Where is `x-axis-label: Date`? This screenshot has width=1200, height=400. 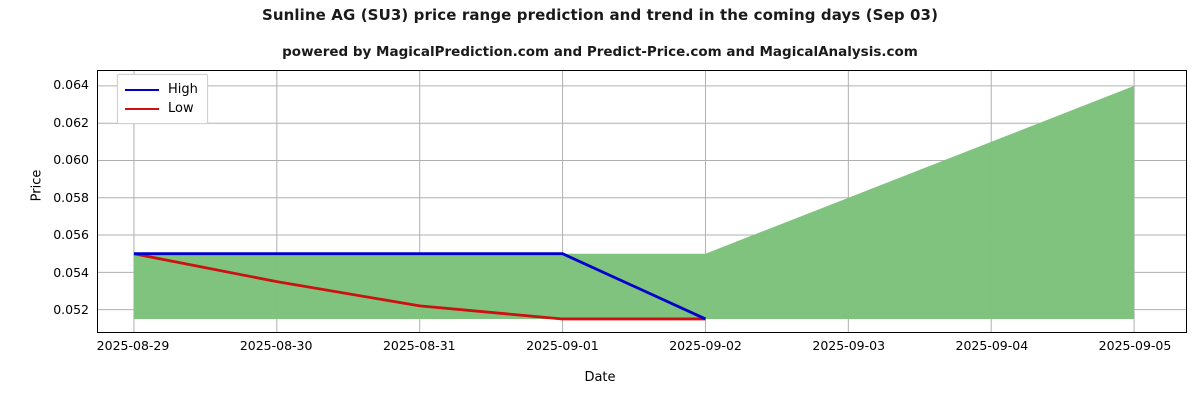
x-axis-label: Date is located at coordinates (600, 377).